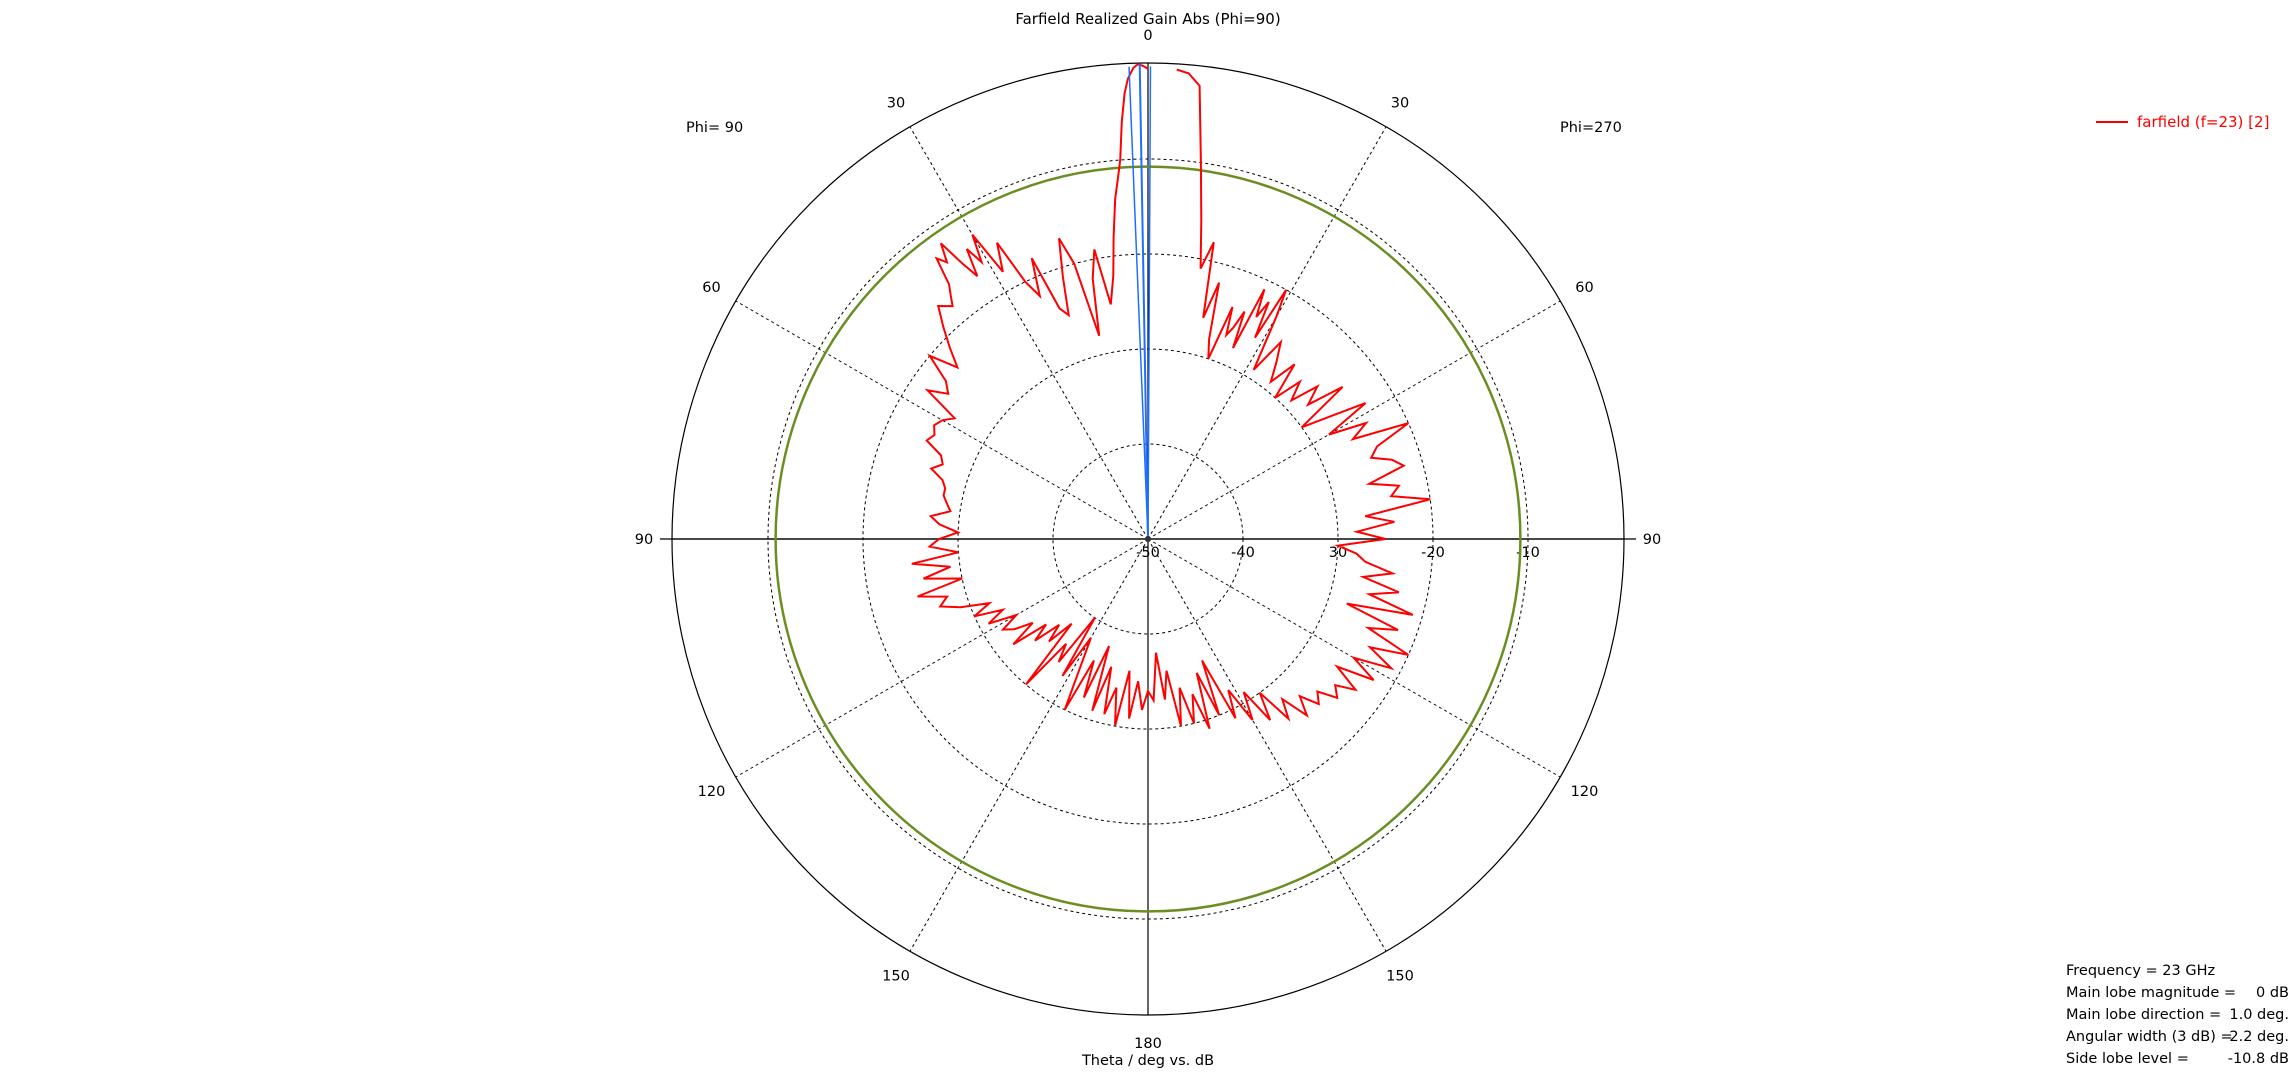 The image size is (2296, 1077). I want to click on radial-tick-label: -50, so click(1148, 553).